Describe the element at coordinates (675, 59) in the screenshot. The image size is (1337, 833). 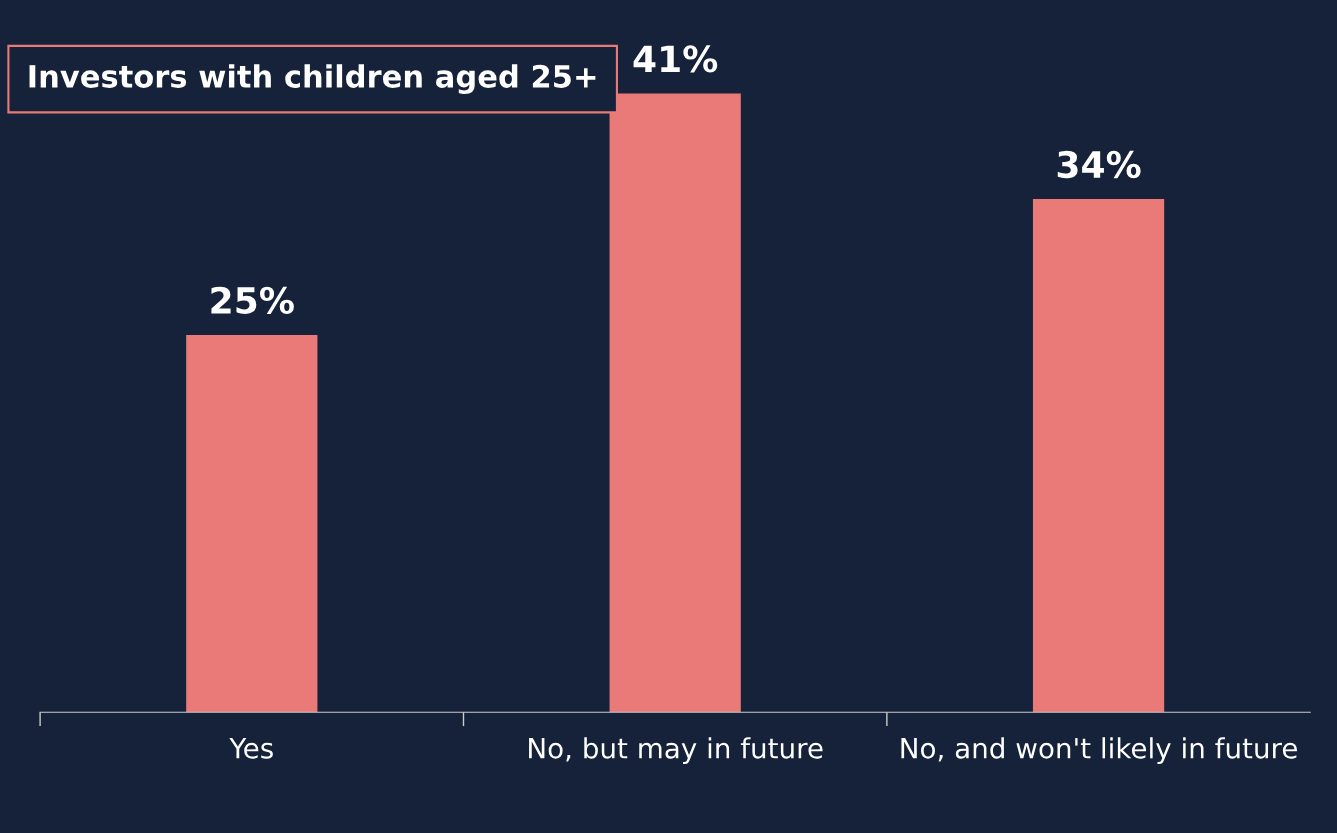
I see `data-label: 41%` at that location.